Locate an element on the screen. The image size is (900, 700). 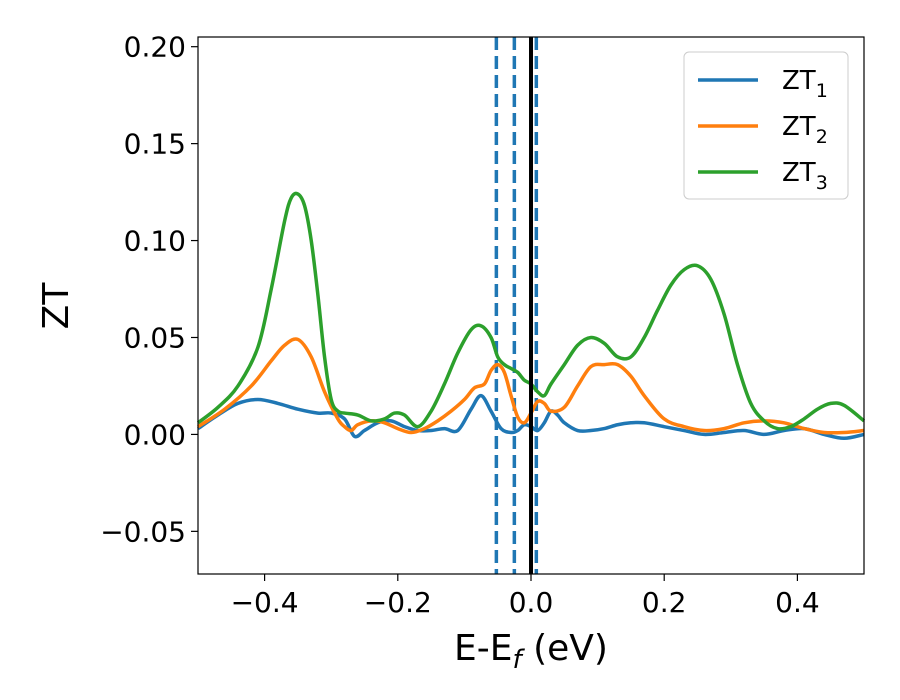
y-tick-label: −0.05 is located at coordinates (143, 531).